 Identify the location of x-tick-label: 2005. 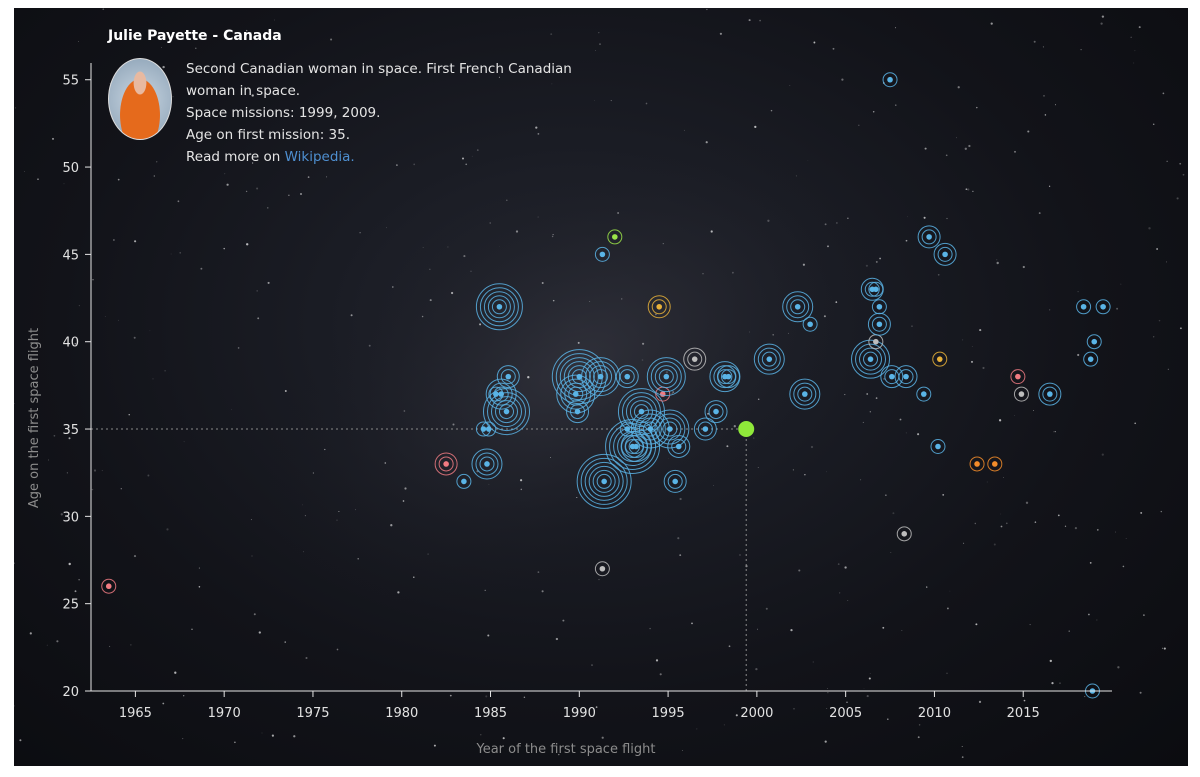
(845, 713).